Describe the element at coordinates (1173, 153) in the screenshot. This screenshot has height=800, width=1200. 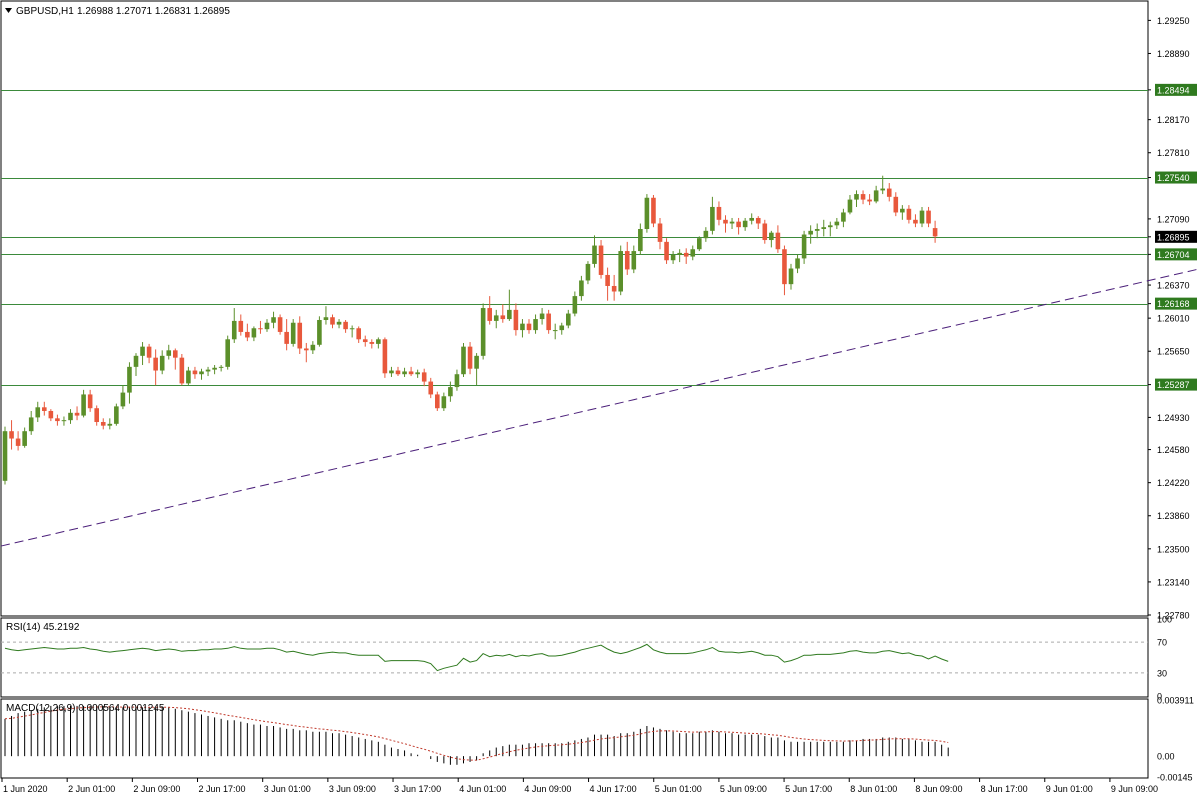
I see `price-tick-label: 1.27810` at that location.